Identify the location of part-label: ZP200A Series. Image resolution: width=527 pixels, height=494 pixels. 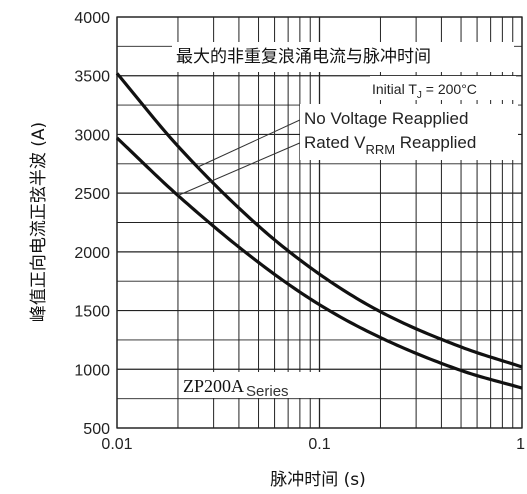
(236, 388).